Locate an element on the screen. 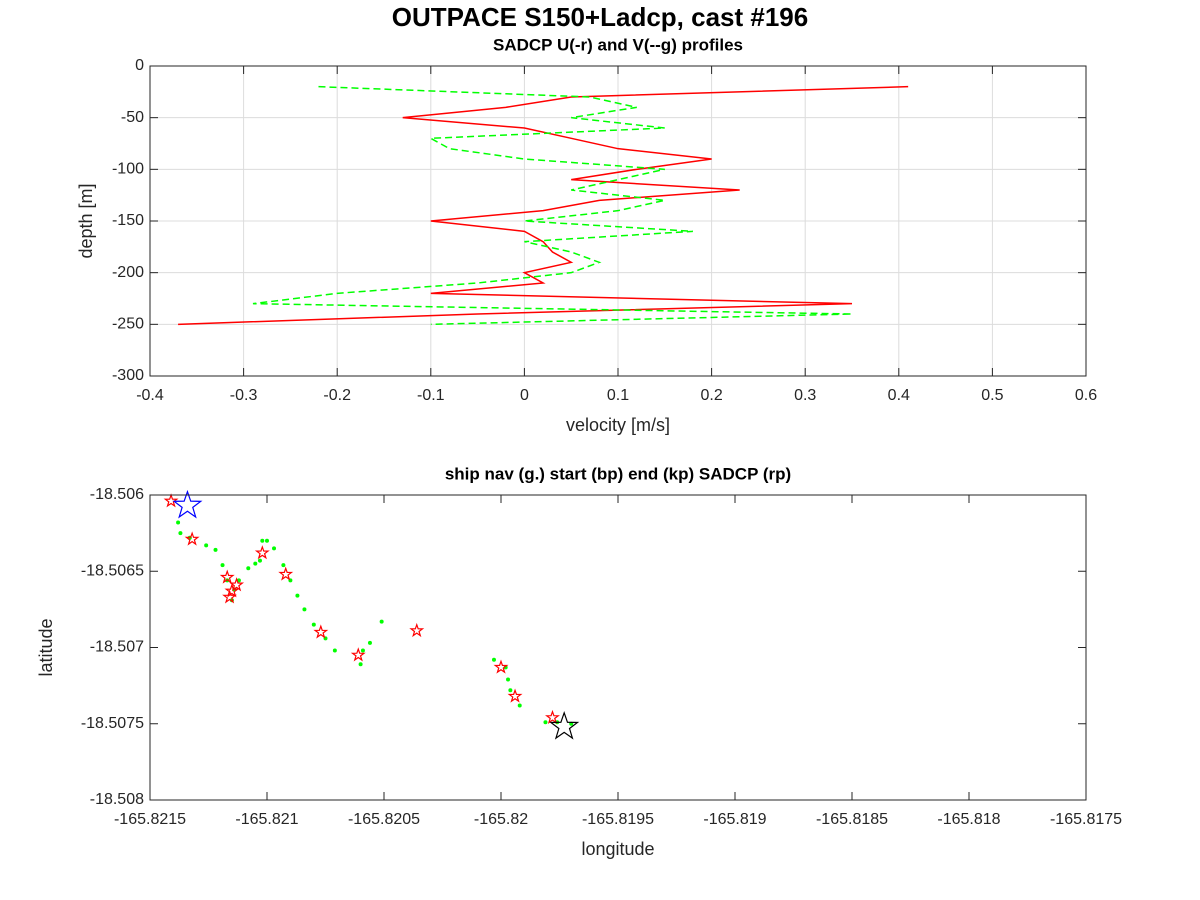 This screenshot has width=1200, height=900. x-tick-label: 0.6 is located at coordinates (1086, 395).